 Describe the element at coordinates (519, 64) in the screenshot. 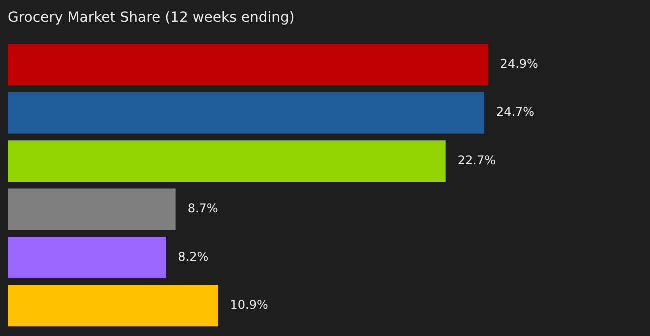

I see `data-label: 24.9%` at that location.